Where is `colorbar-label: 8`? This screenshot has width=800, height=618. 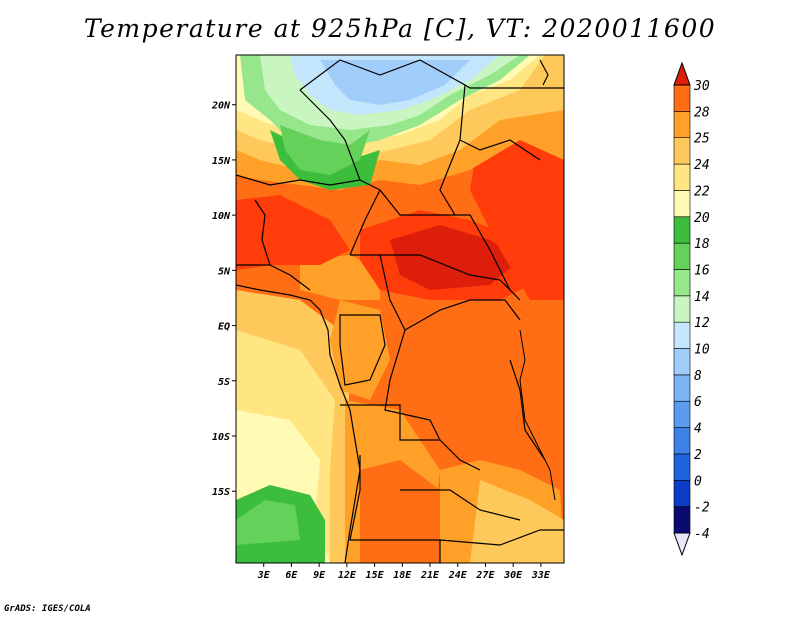 colorbar-label: 8 is located at coordinates (698, 376).